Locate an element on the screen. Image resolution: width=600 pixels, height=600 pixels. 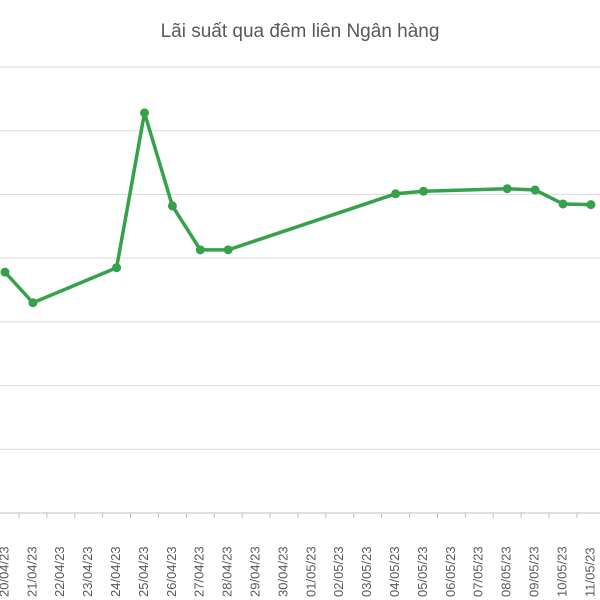
x-tick-label: 22/04/23 is located at coordinates (59, 571).